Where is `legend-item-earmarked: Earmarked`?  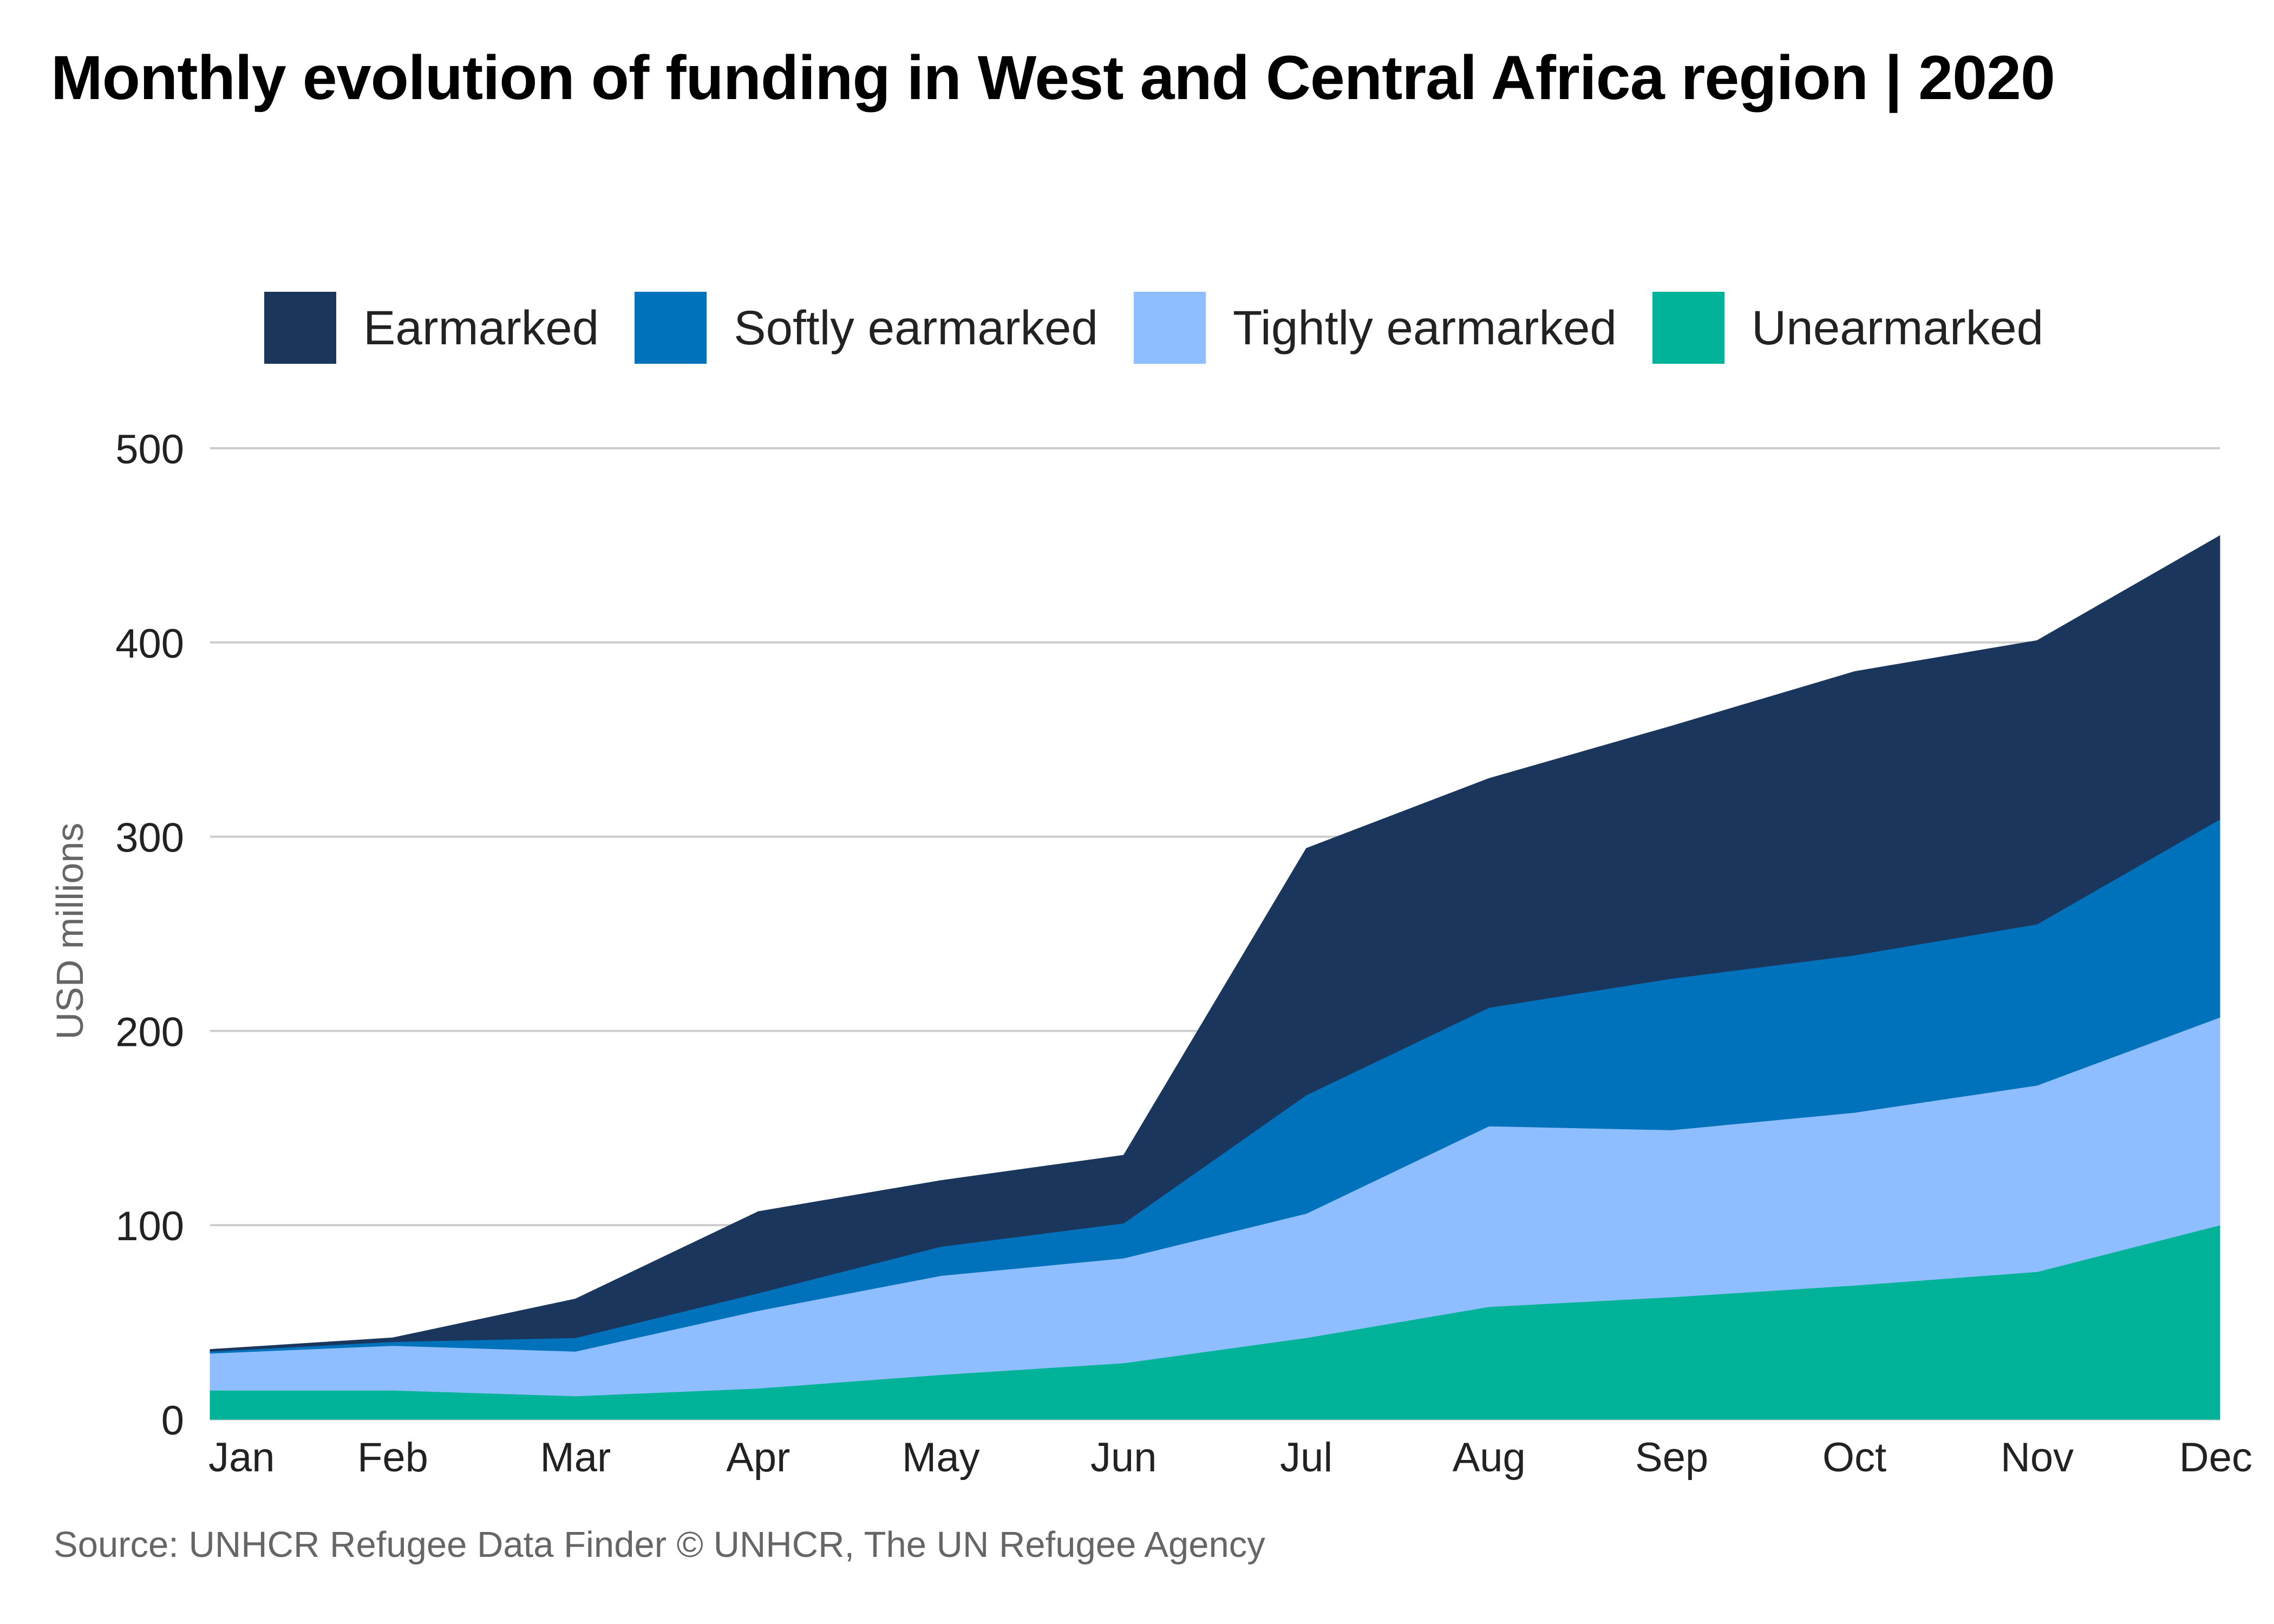
legend-item-earmarked: Earmarked is located at coordinates (432, 327).